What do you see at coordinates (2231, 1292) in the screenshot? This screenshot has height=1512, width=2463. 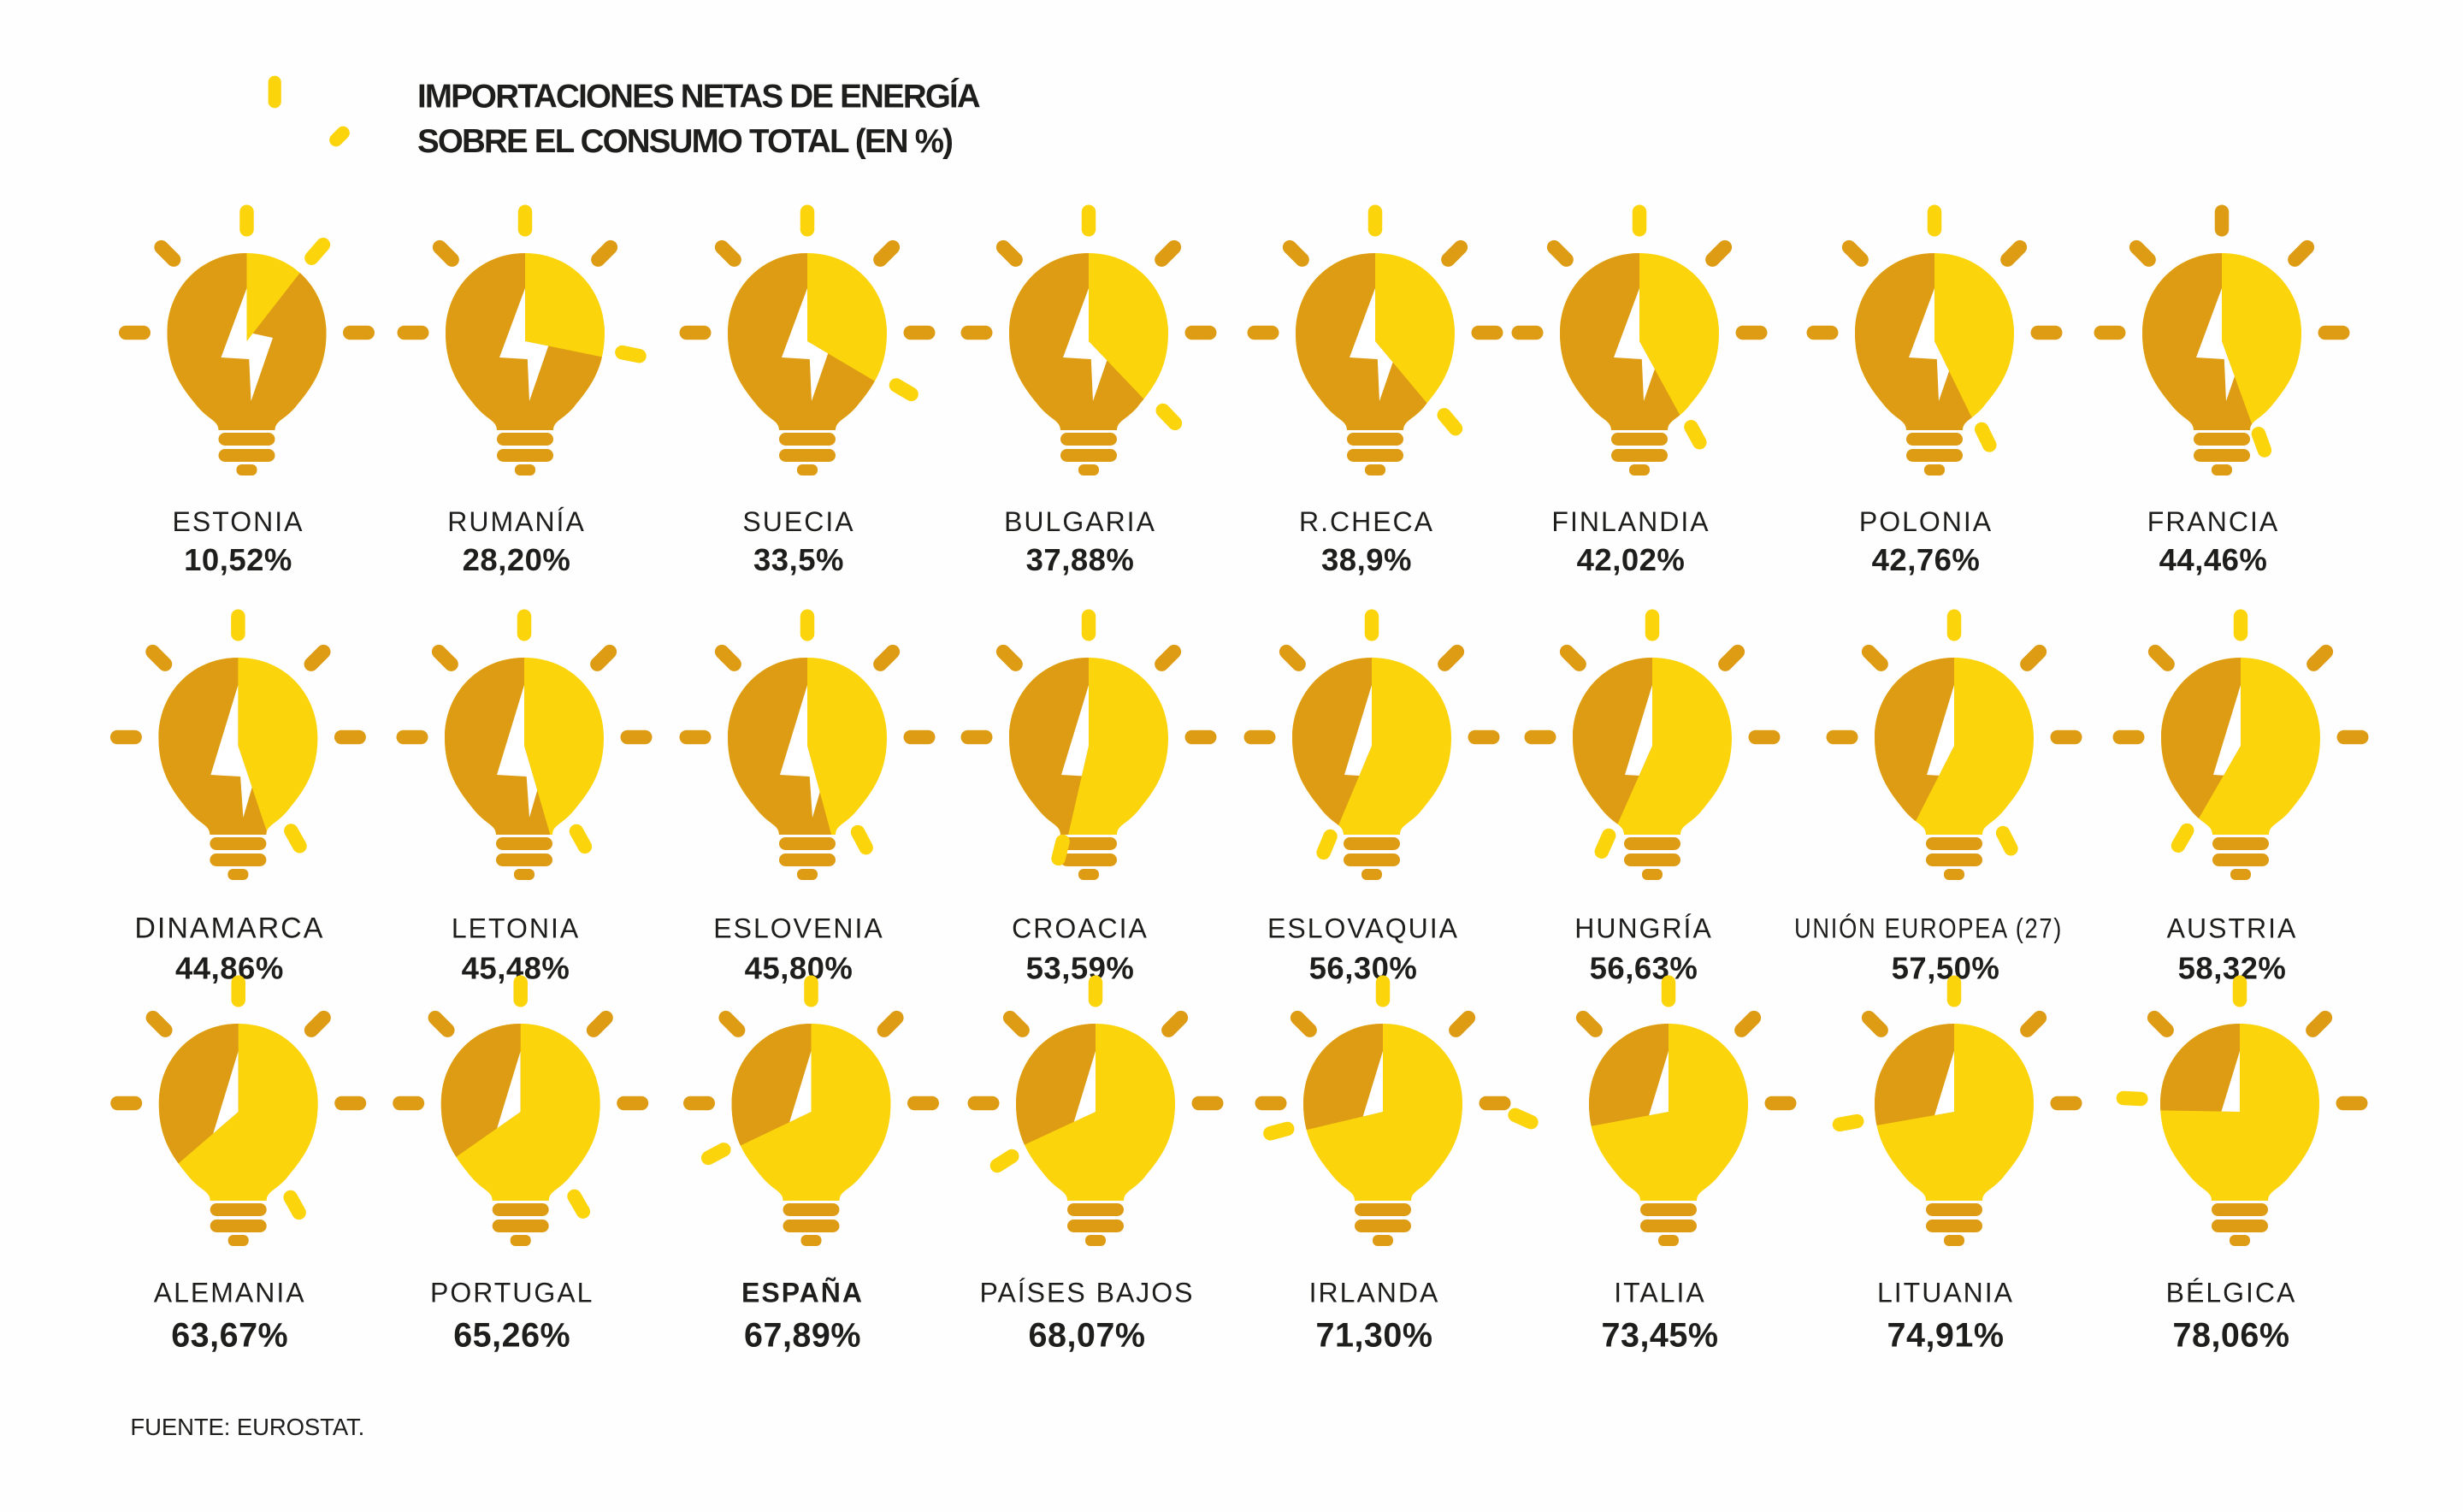 I see `svg-text: BÉLGICA` at bounding box center [2231, 1292].